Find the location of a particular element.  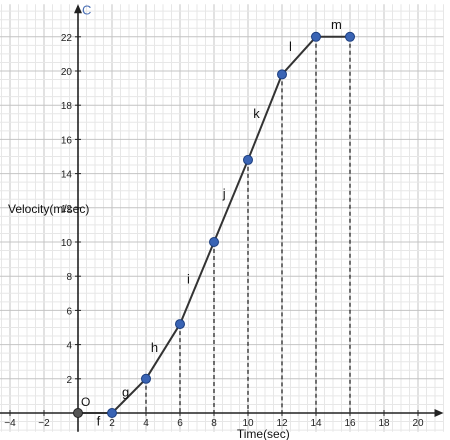

segment-label: h is located at coordinates (154, 347).